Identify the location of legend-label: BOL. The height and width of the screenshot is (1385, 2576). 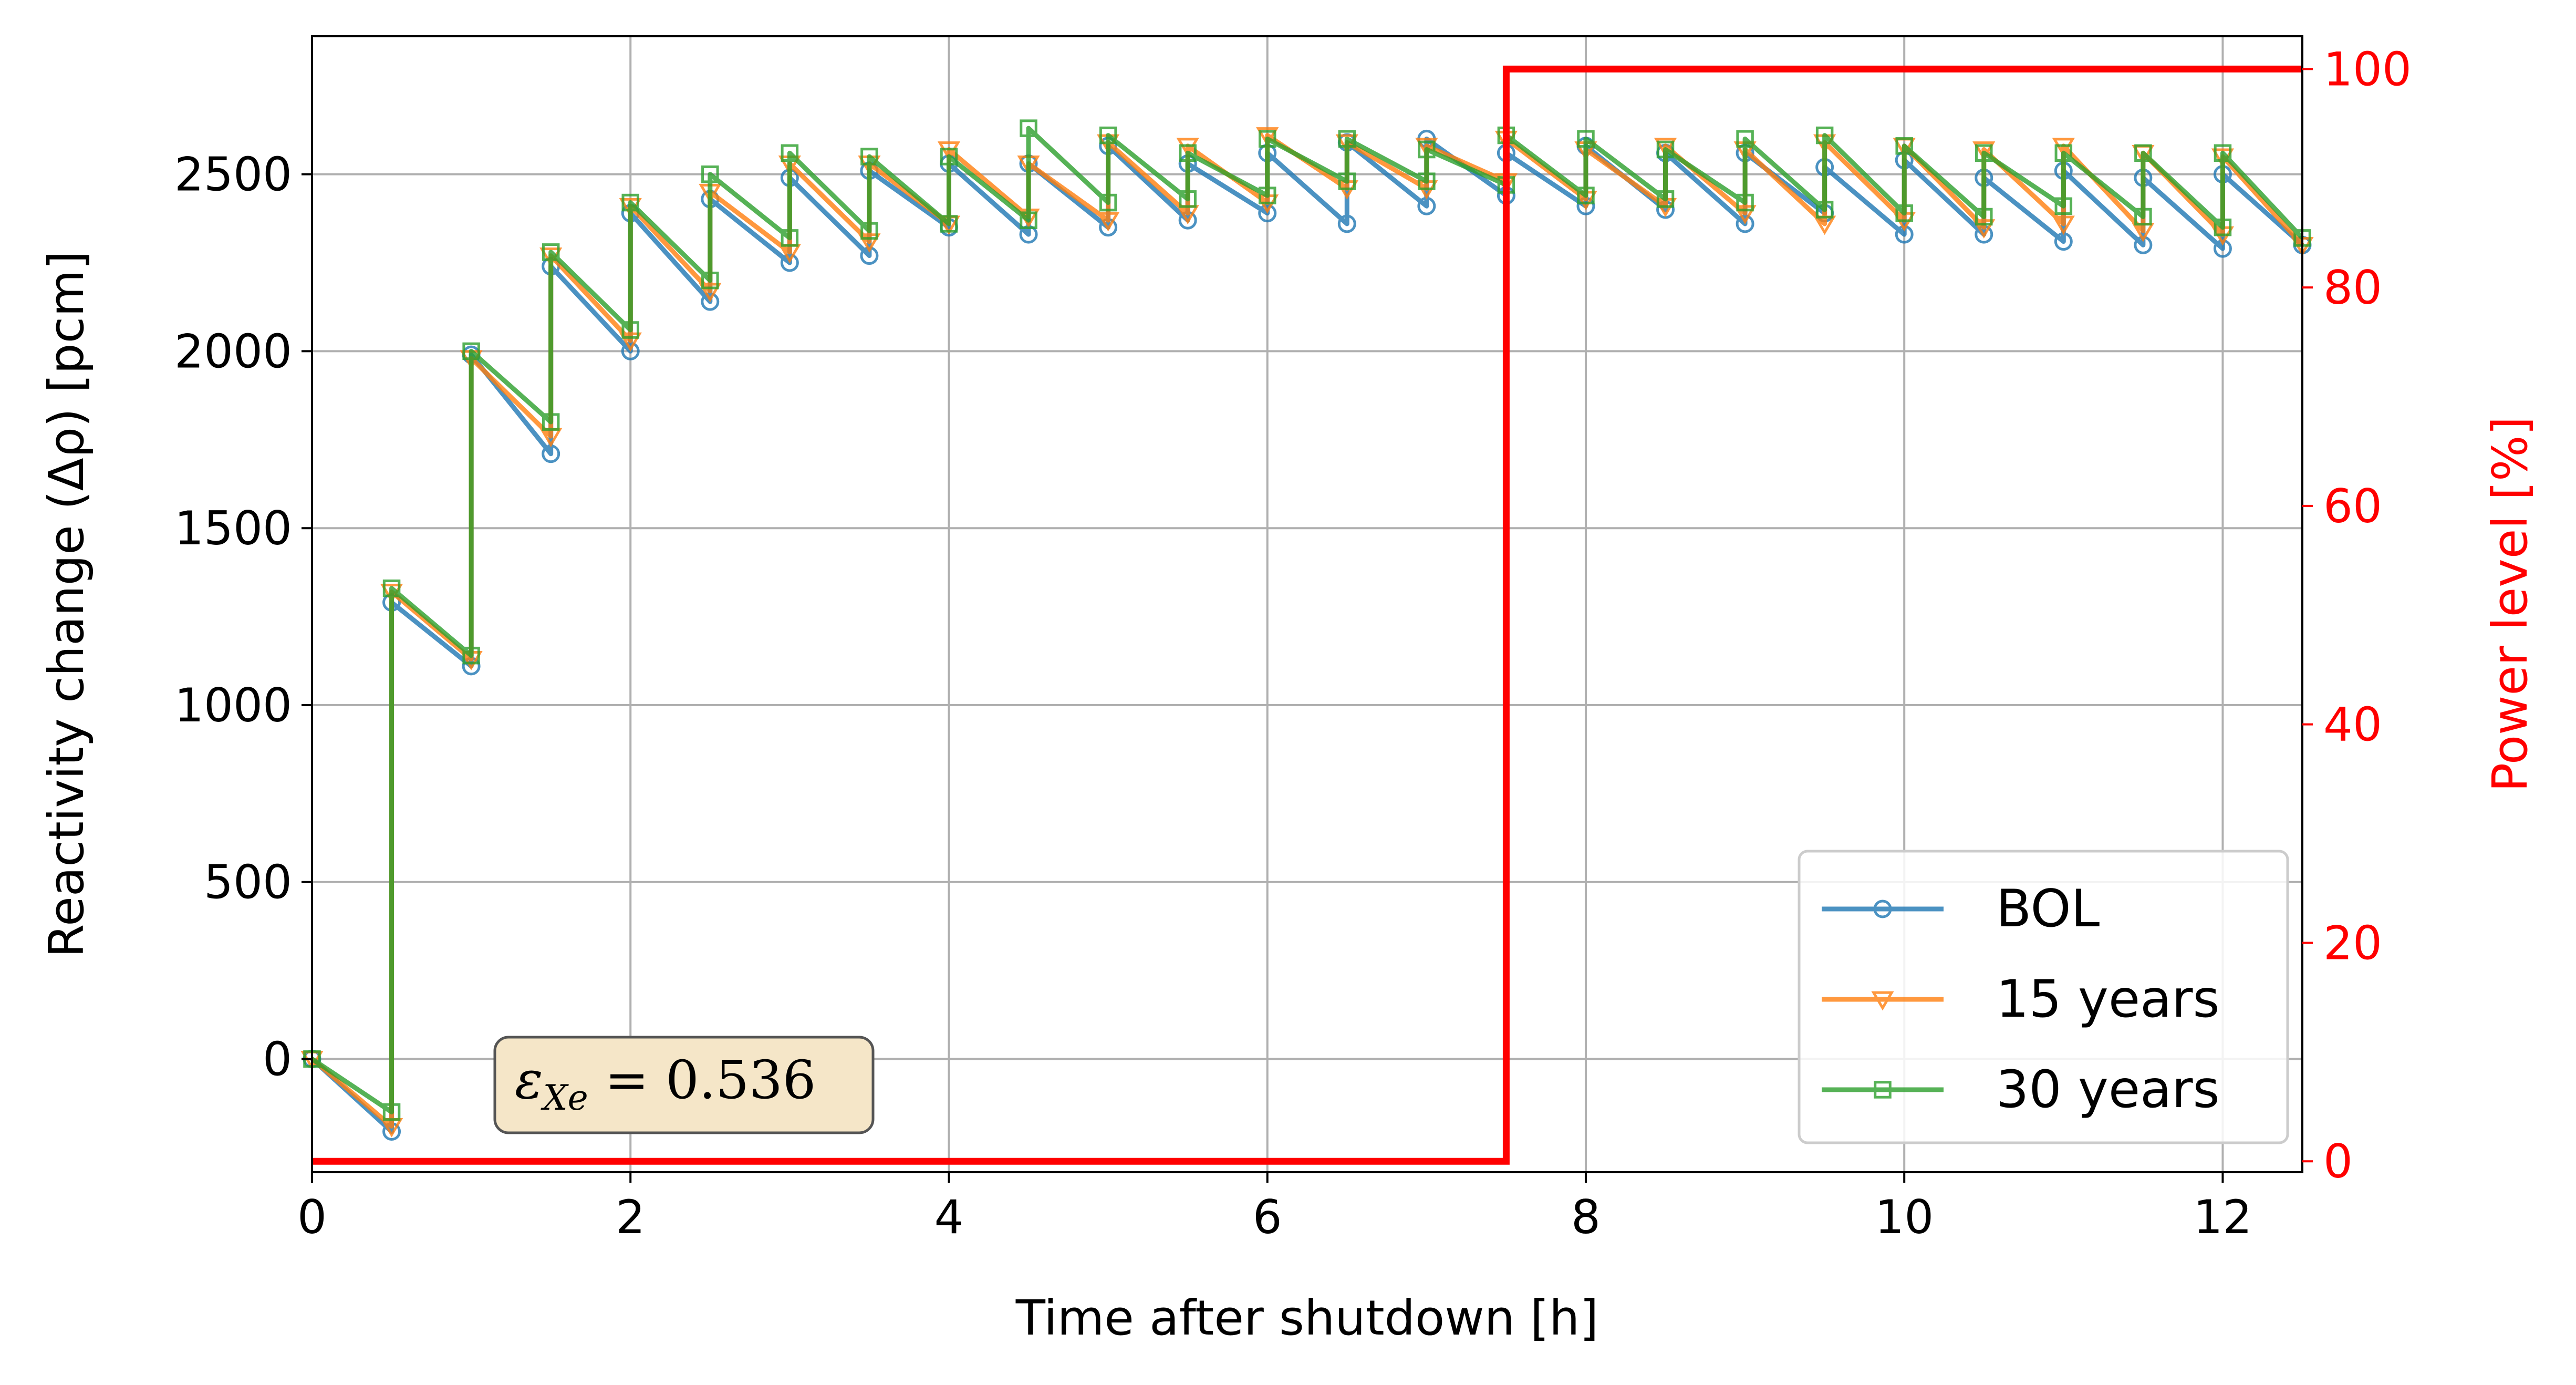
(2048, 909).